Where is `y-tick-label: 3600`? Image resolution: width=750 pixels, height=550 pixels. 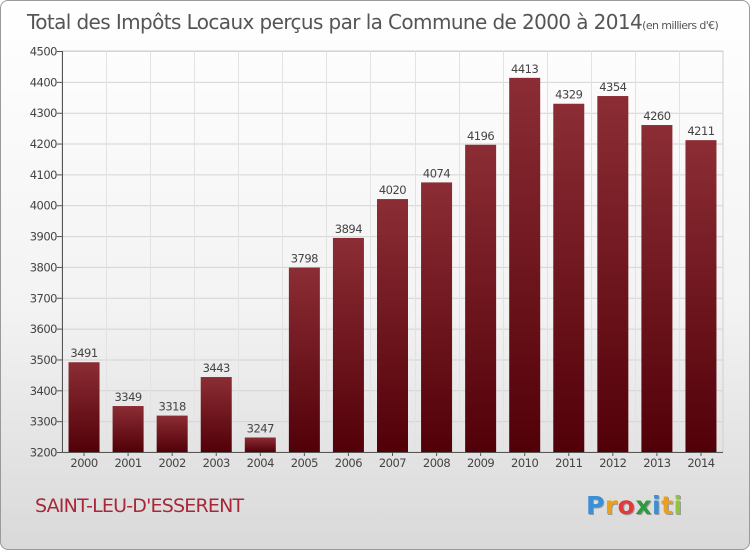
y-tick-label: 3600 is located at coordinates (43, 329).